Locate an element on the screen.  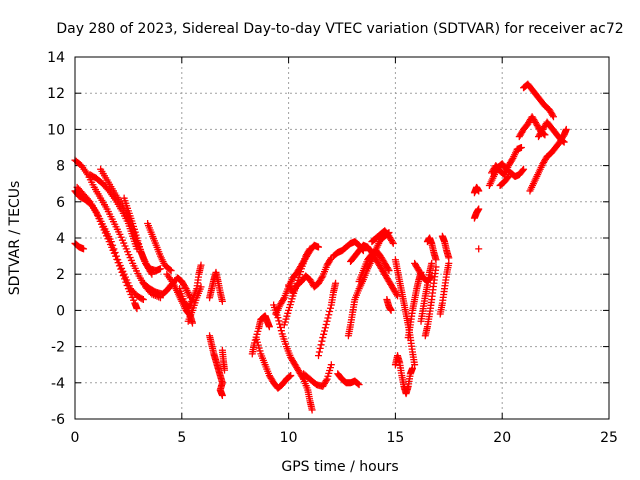
y-tick-label: -2 is located at coordinates (58, 348).